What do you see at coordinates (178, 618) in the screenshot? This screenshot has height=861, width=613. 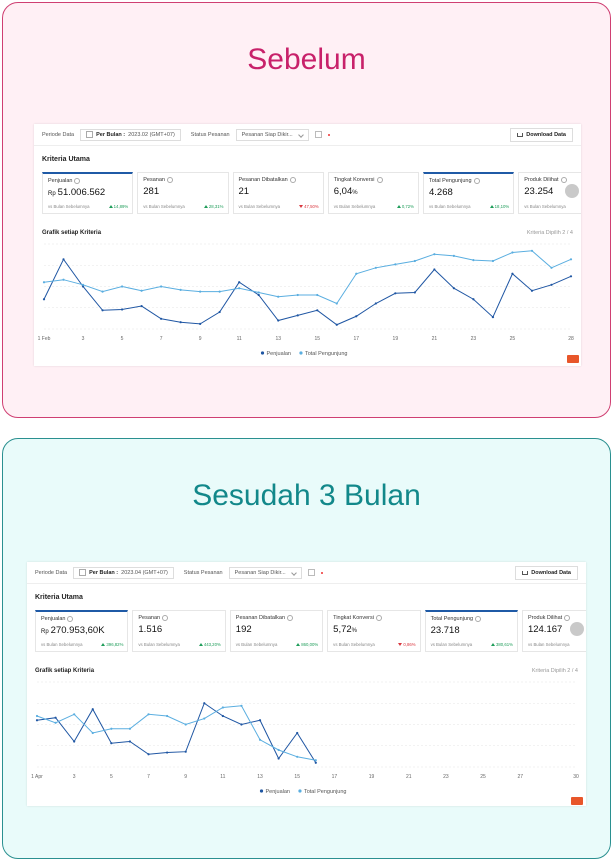 I see `metric-label: Pesanan` at bounding box center [178, 618].